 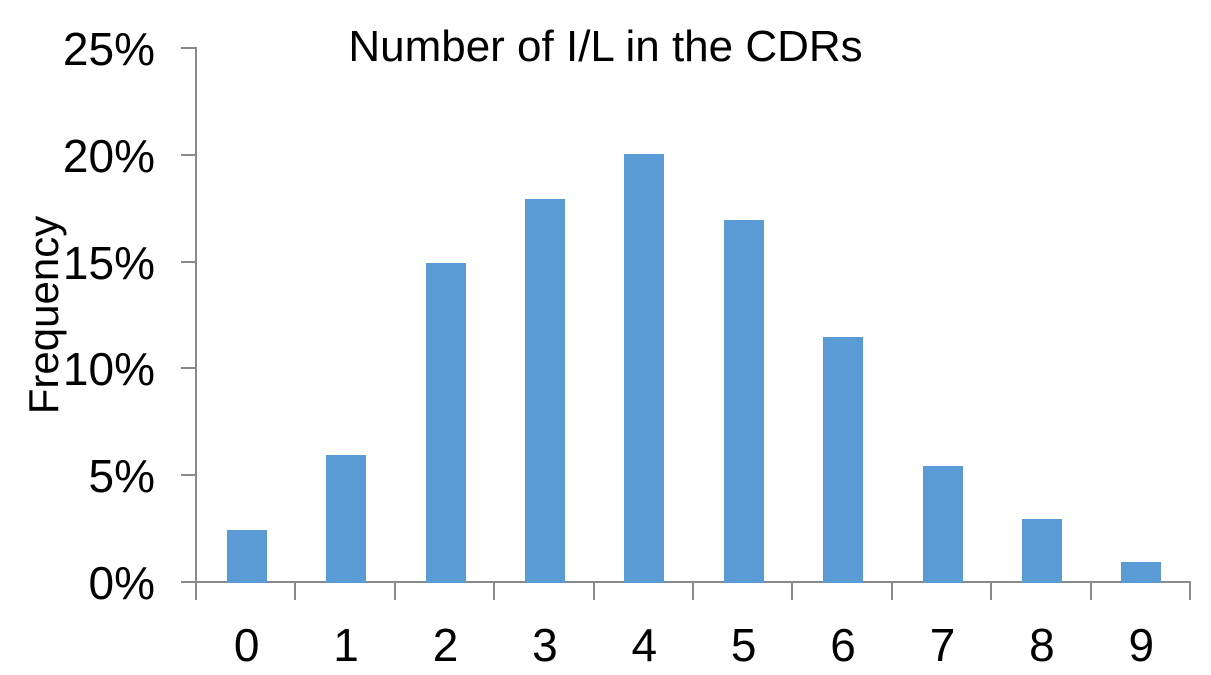 I want to click on x-tick-label: 0, so click(x=246, y=645).